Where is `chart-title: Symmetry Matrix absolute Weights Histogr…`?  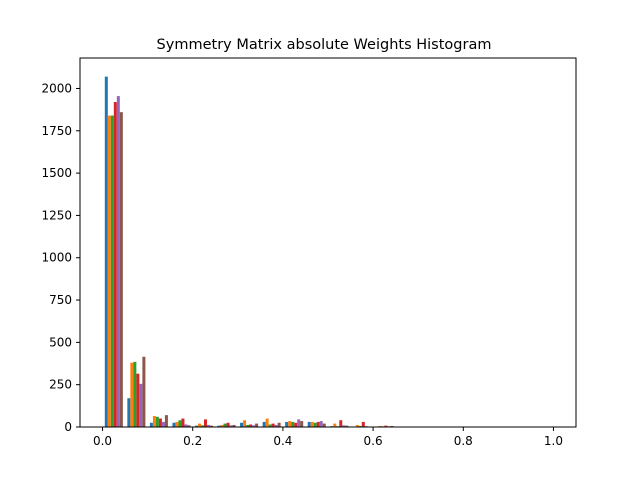 chart-title: Symmetry Matrix absolute Weights Histogr… is located at coordinates (324, 45).